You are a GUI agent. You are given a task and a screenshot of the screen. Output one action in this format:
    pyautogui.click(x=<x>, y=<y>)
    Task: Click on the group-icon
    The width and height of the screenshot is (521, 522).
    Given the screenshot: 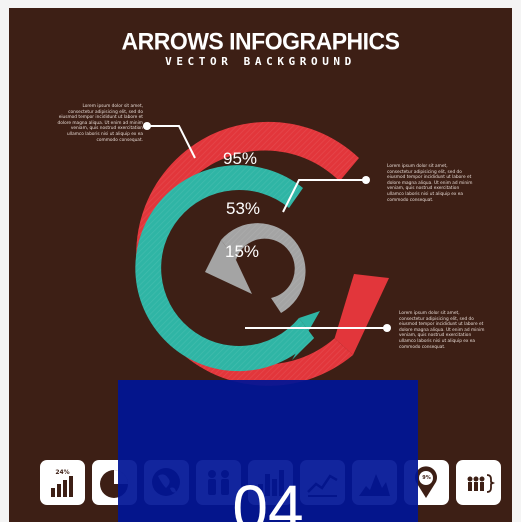 What is the action you would take?
    pyautogui.click(x=478, y=482)
    